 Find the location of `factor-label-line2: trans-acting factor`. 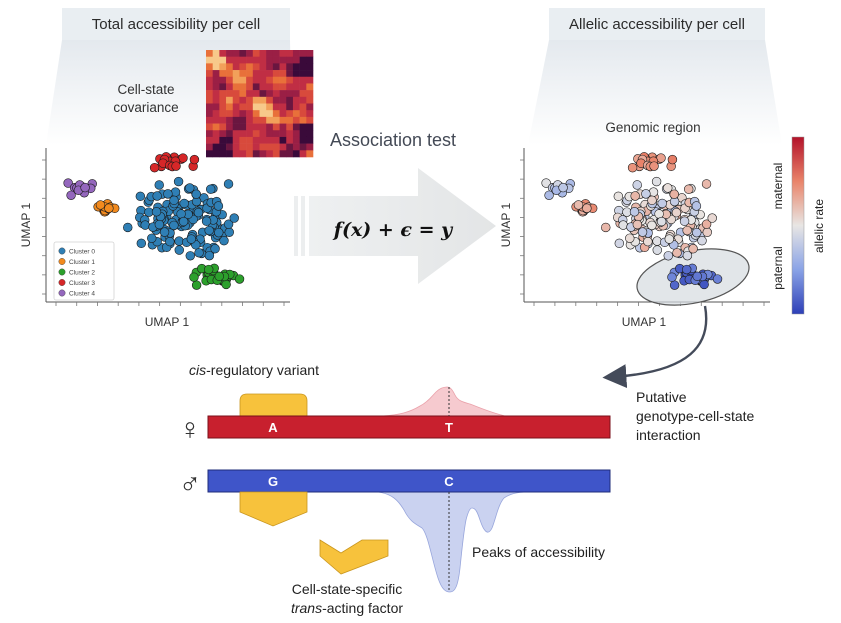

factor-label-line2: trans-acting factor is located at coordinates (347, 608).